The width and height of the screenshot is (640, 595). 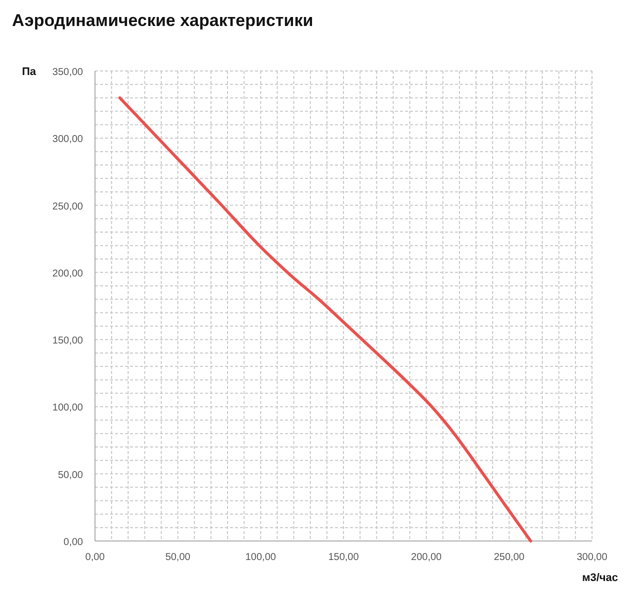 I want to click on y-tick-label: 250,00, so click(x=68, y=206).